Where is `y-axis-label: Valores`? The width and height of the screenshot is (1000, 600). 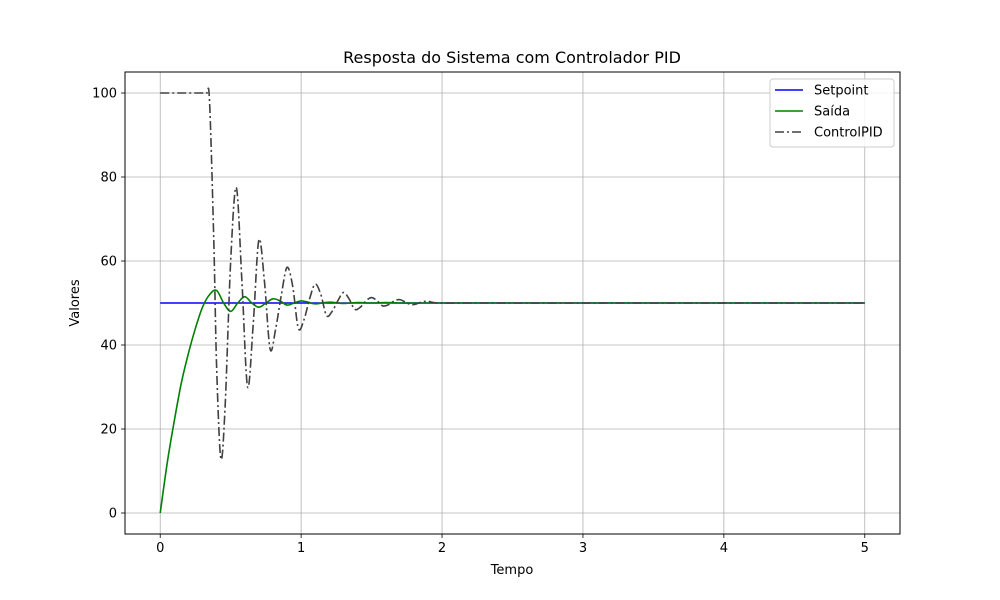 y-axis-label: Valores is located at coordinates (75, 302).